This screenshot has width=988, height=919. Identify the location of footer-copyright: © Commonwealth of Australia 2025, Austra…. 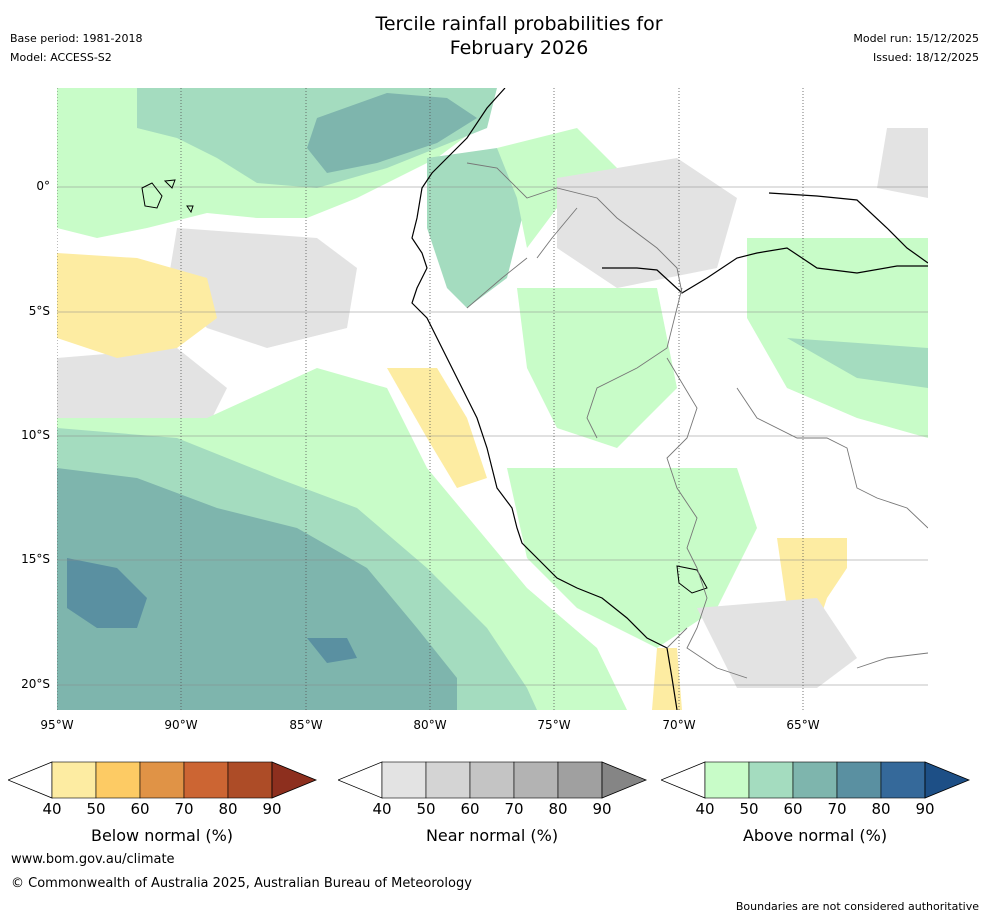
(241, 883).